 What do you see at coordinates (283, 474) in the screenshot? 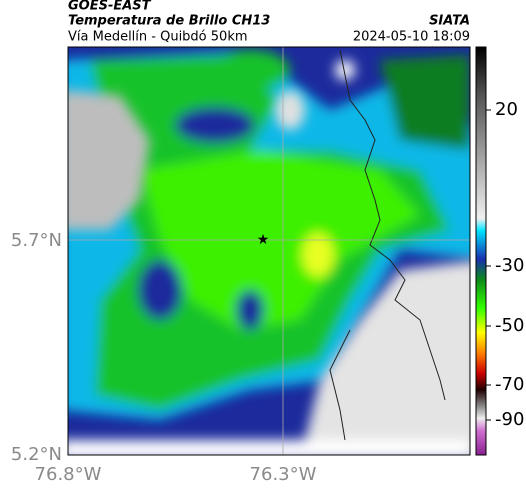
I see `lon-label: 76.3°W` at bounding box center [283, 474].